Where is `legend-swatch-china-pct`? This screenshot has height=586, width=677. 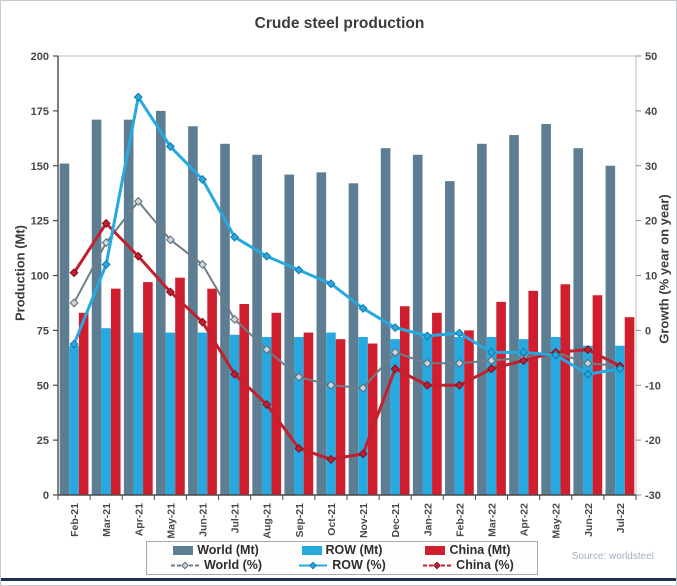
legend-swatch-china-pct is located at coordinates (437, 565).